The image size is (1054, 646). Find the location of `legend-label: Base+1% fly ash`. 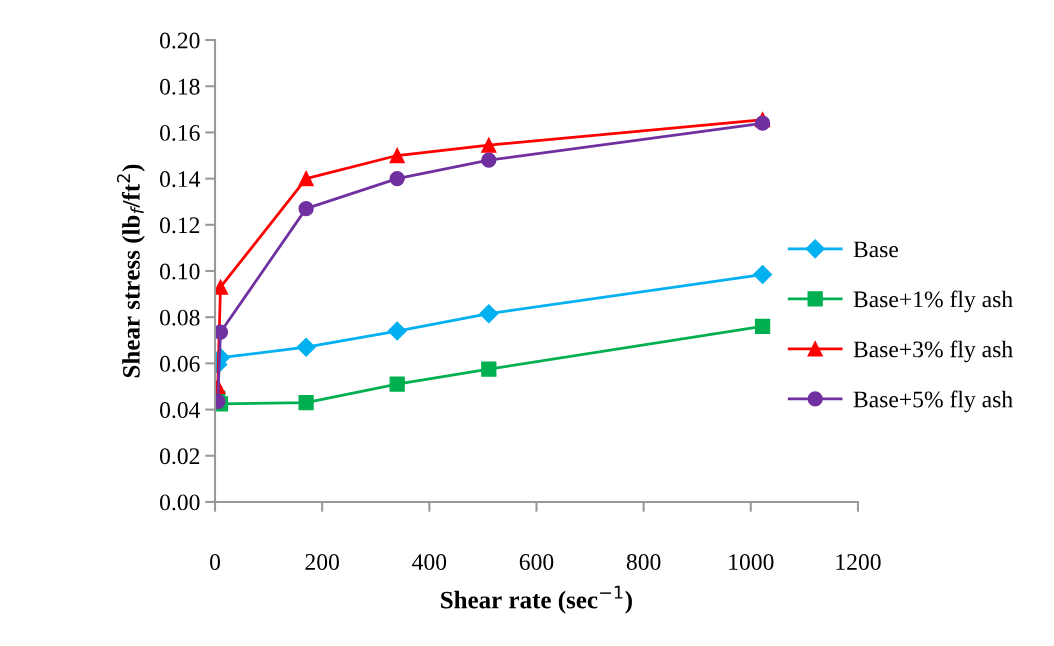

legend-label: Base+1% fly ash is located at coordinates (933, 301).